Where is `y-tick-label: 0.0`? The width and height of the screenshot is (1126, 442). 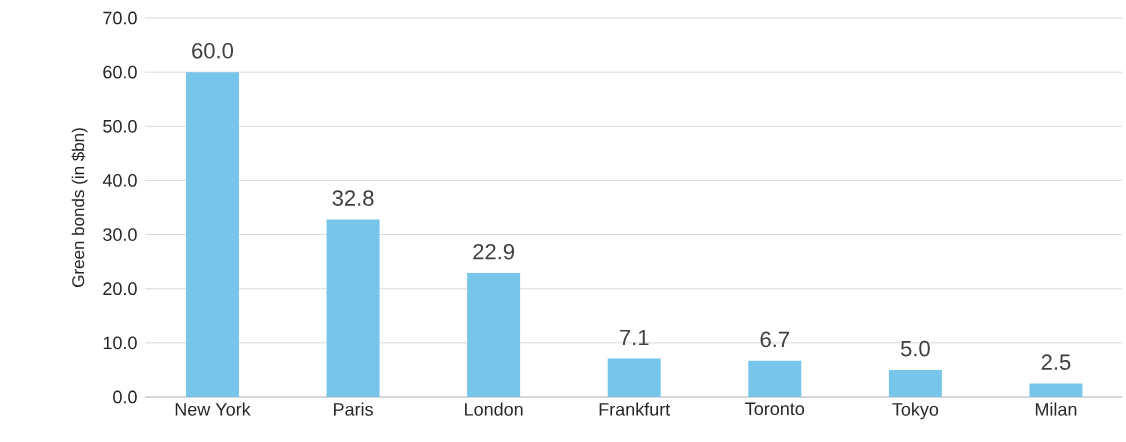
y-tick-label: 0.0 is located at coordinates (125, 397).